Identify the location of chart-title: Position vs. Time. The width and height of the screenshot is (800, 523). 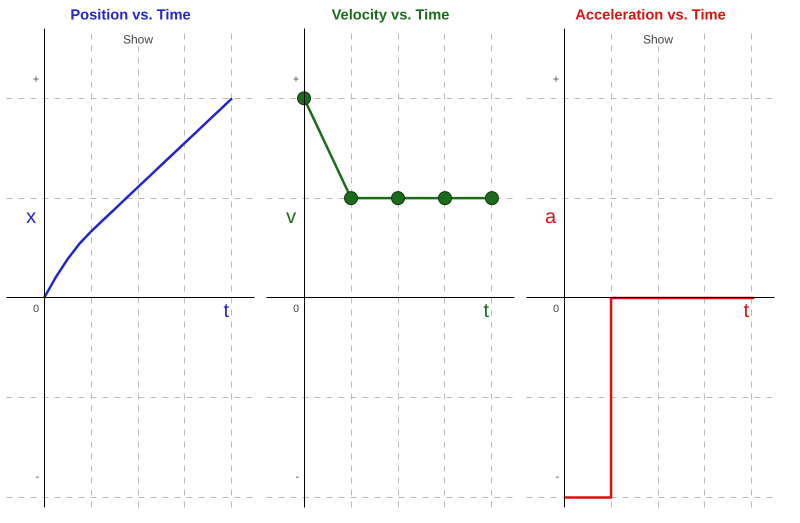
(130, 16).